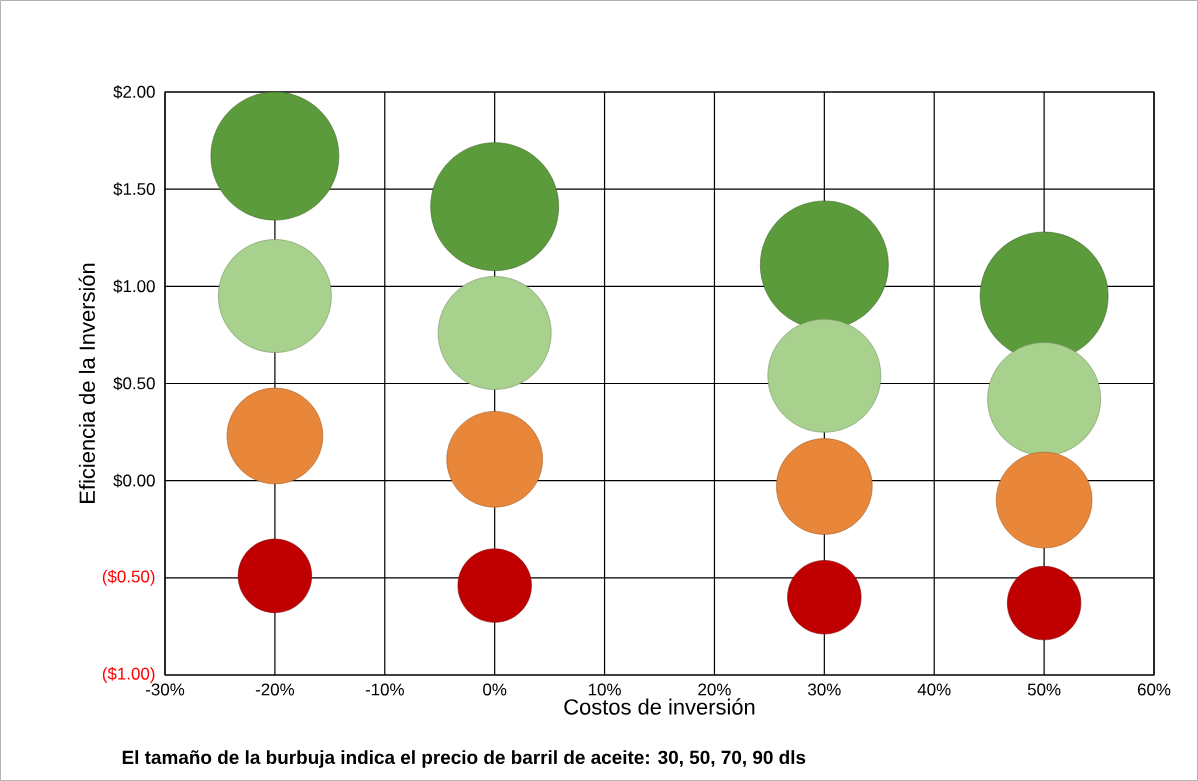 This screenshot has height=781, width=1198. What do you see at coordinates (134, 383) in the screenshot?
I see `y-tick-label: $0.50` at bounding box center [134, 383].